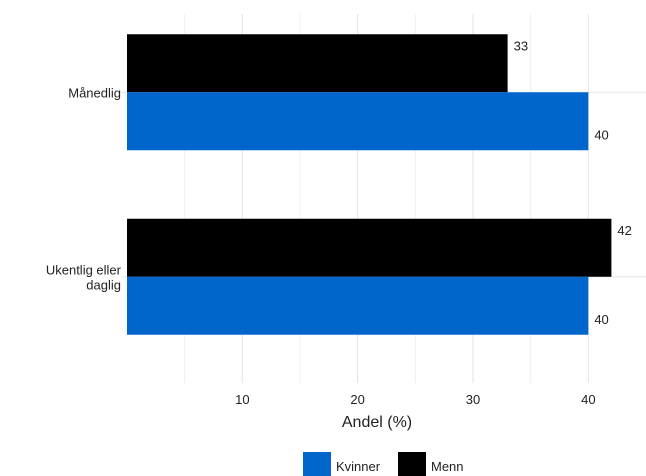  Describe the element at coordinates (103, 284) in the screenshot. I see `category-label-line: daglig` at that location.